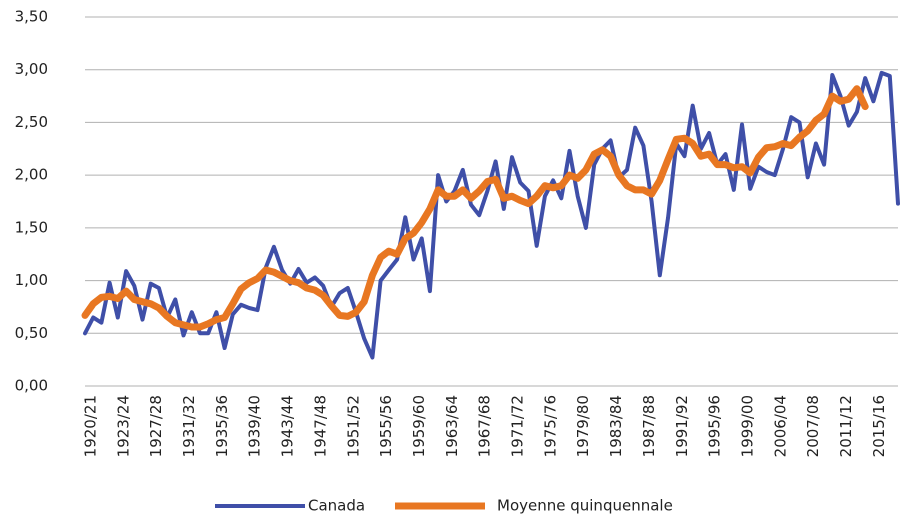  Describe the element at coordinates (585, 506) in the screenshot. I see `legend-label: Moyenne quinquennale` at that location.